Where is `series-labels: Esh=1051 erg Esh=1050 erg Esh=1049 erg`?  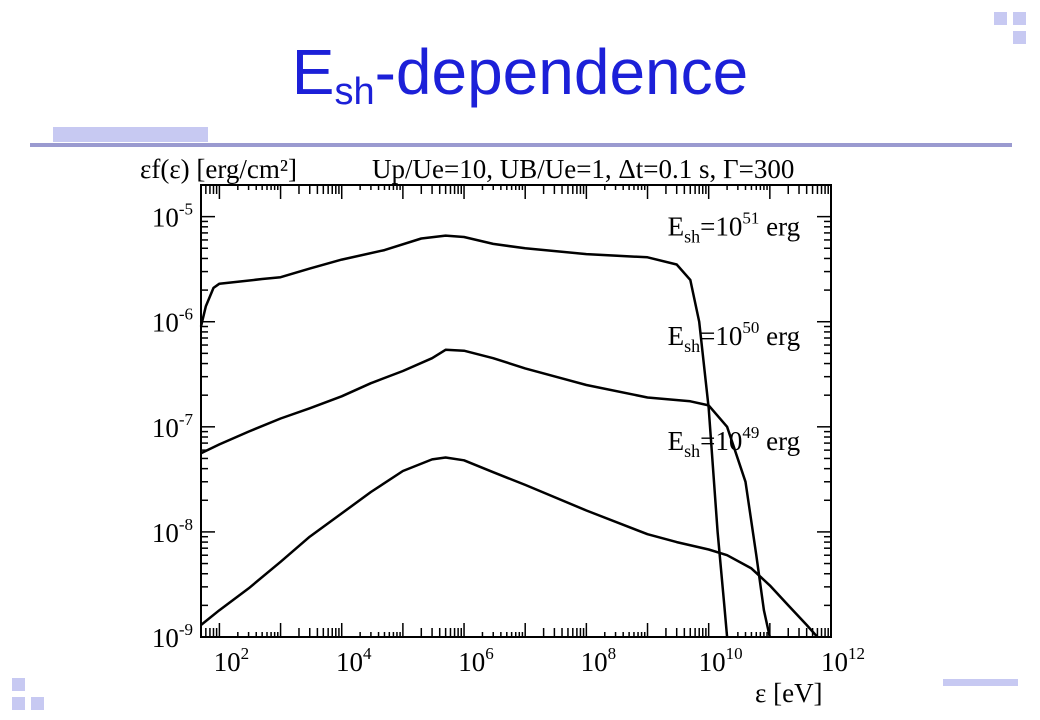 series-labels: Esh=1051 erg Esh=1050 erg Esh=1049 erg is located at coordinates (734, 335).